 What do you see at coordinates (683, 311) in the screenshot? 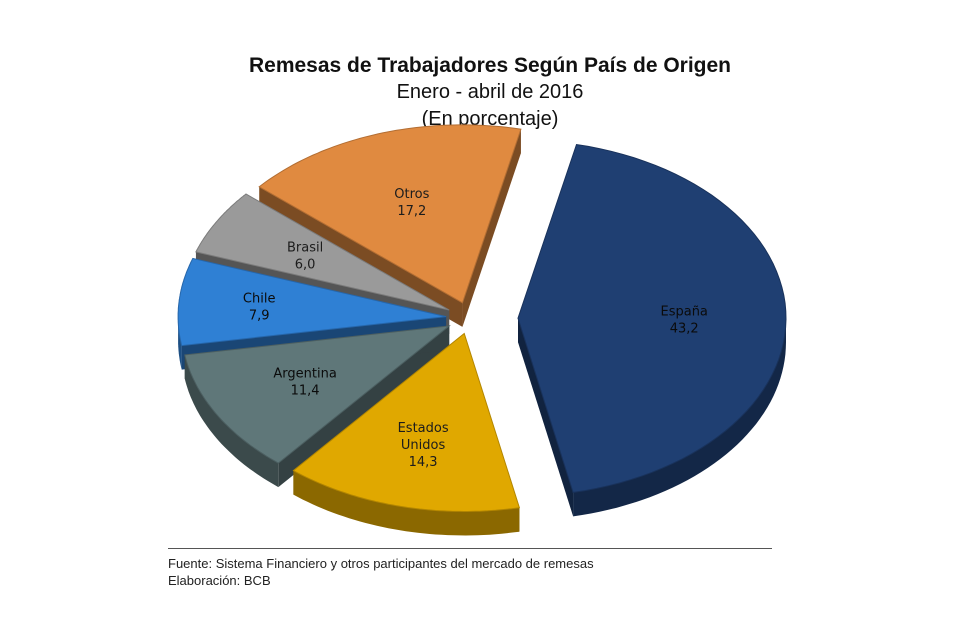
I see `slice-category-label: España` at bounding box center [683, 311].